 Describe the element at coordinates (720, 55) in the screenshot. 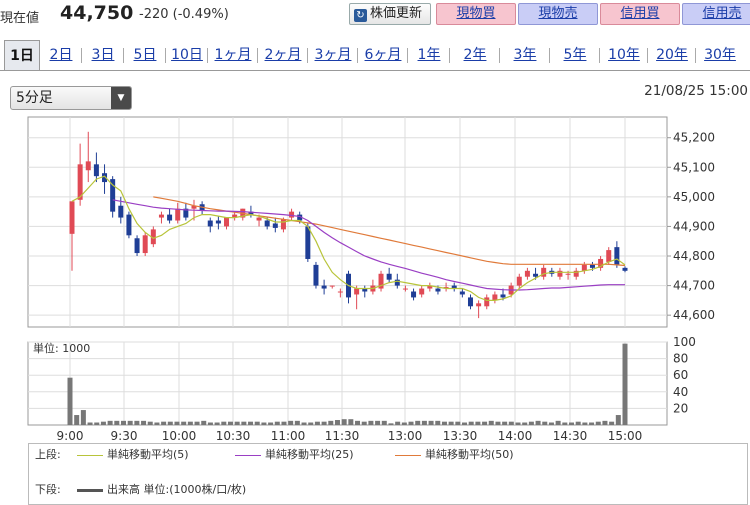

I see `tab-15: 30年` at that location.